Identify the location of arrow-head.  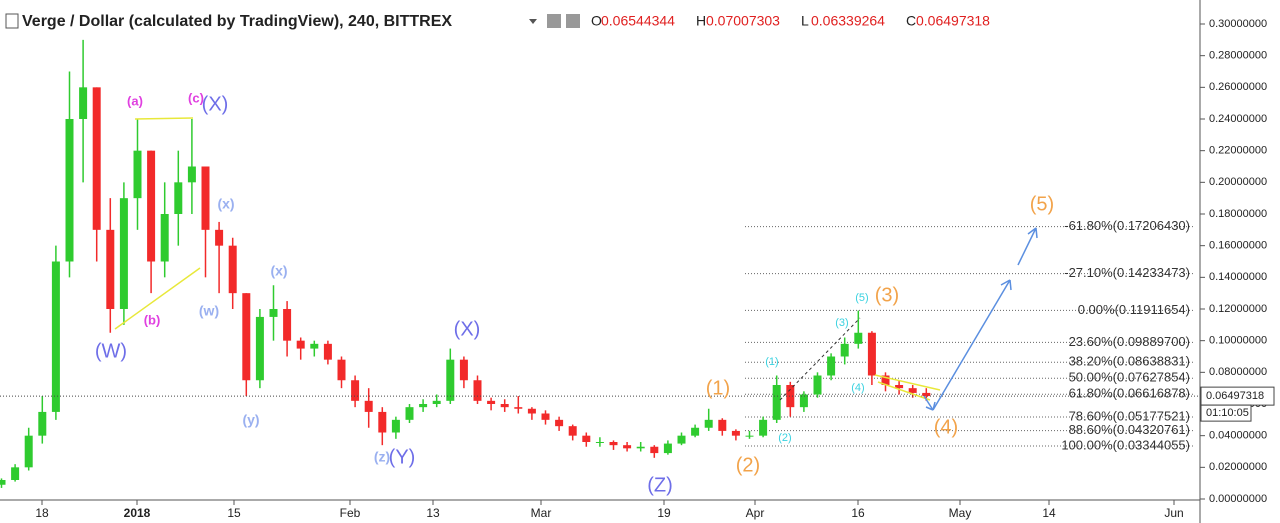
(1032, 233).